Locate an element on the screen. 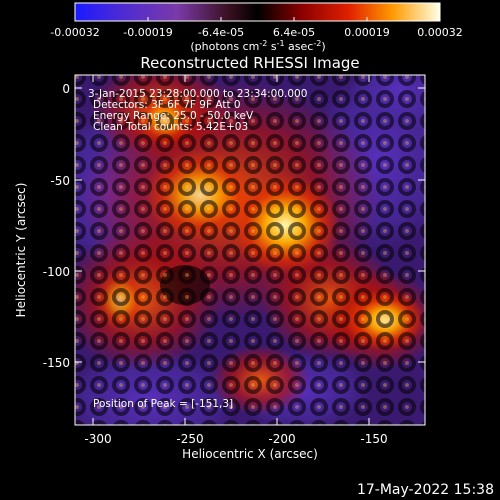  y-tick-label: -150 is located at coordinates (56, 363).